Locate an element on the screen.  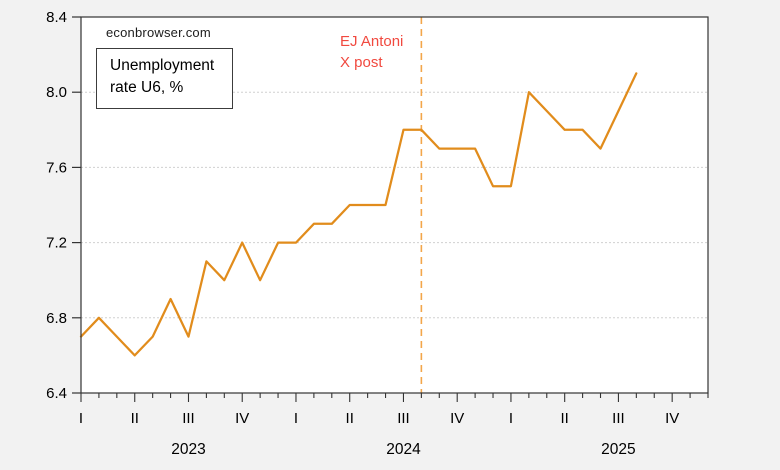
watermark-text: econbrowser.com is located at coordinates (158, 32).